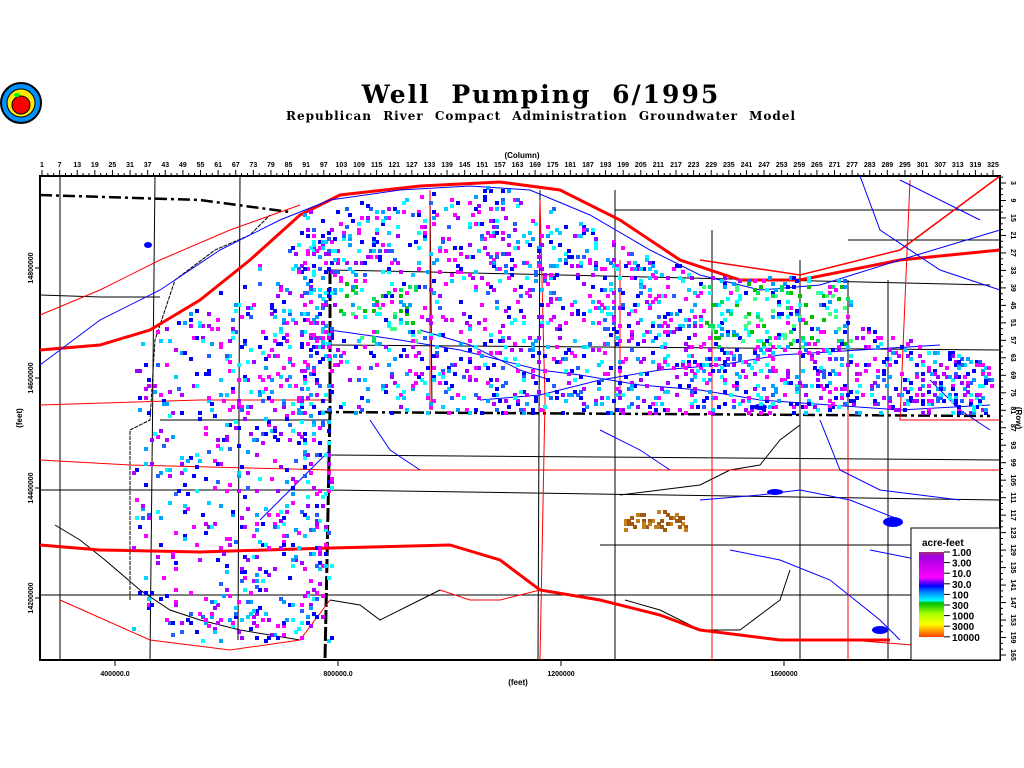 Image resolution: width=1024 pixels, height=768 pixels. Describe the element at coordinates (1012, 428) in the screenshot. I see `right-tick-label: 87` at that location.